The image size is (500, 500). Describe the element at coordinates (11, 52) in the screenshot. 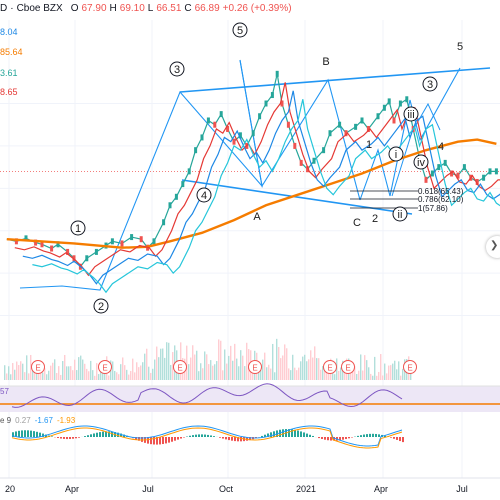

I see `overlay-orange-value: 85.64` at that location.